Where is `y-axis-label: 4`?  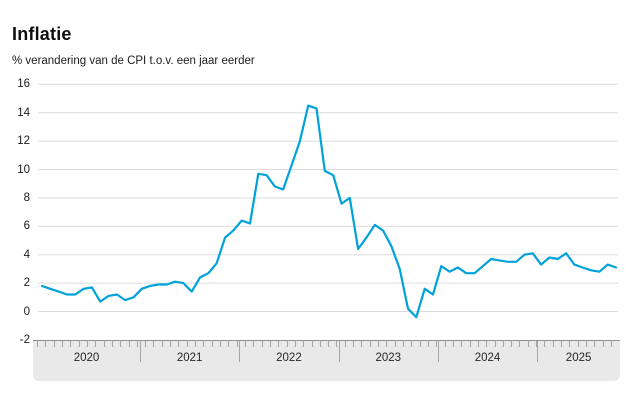 y-axis-label: 4 is located at coordinates (26, 254).